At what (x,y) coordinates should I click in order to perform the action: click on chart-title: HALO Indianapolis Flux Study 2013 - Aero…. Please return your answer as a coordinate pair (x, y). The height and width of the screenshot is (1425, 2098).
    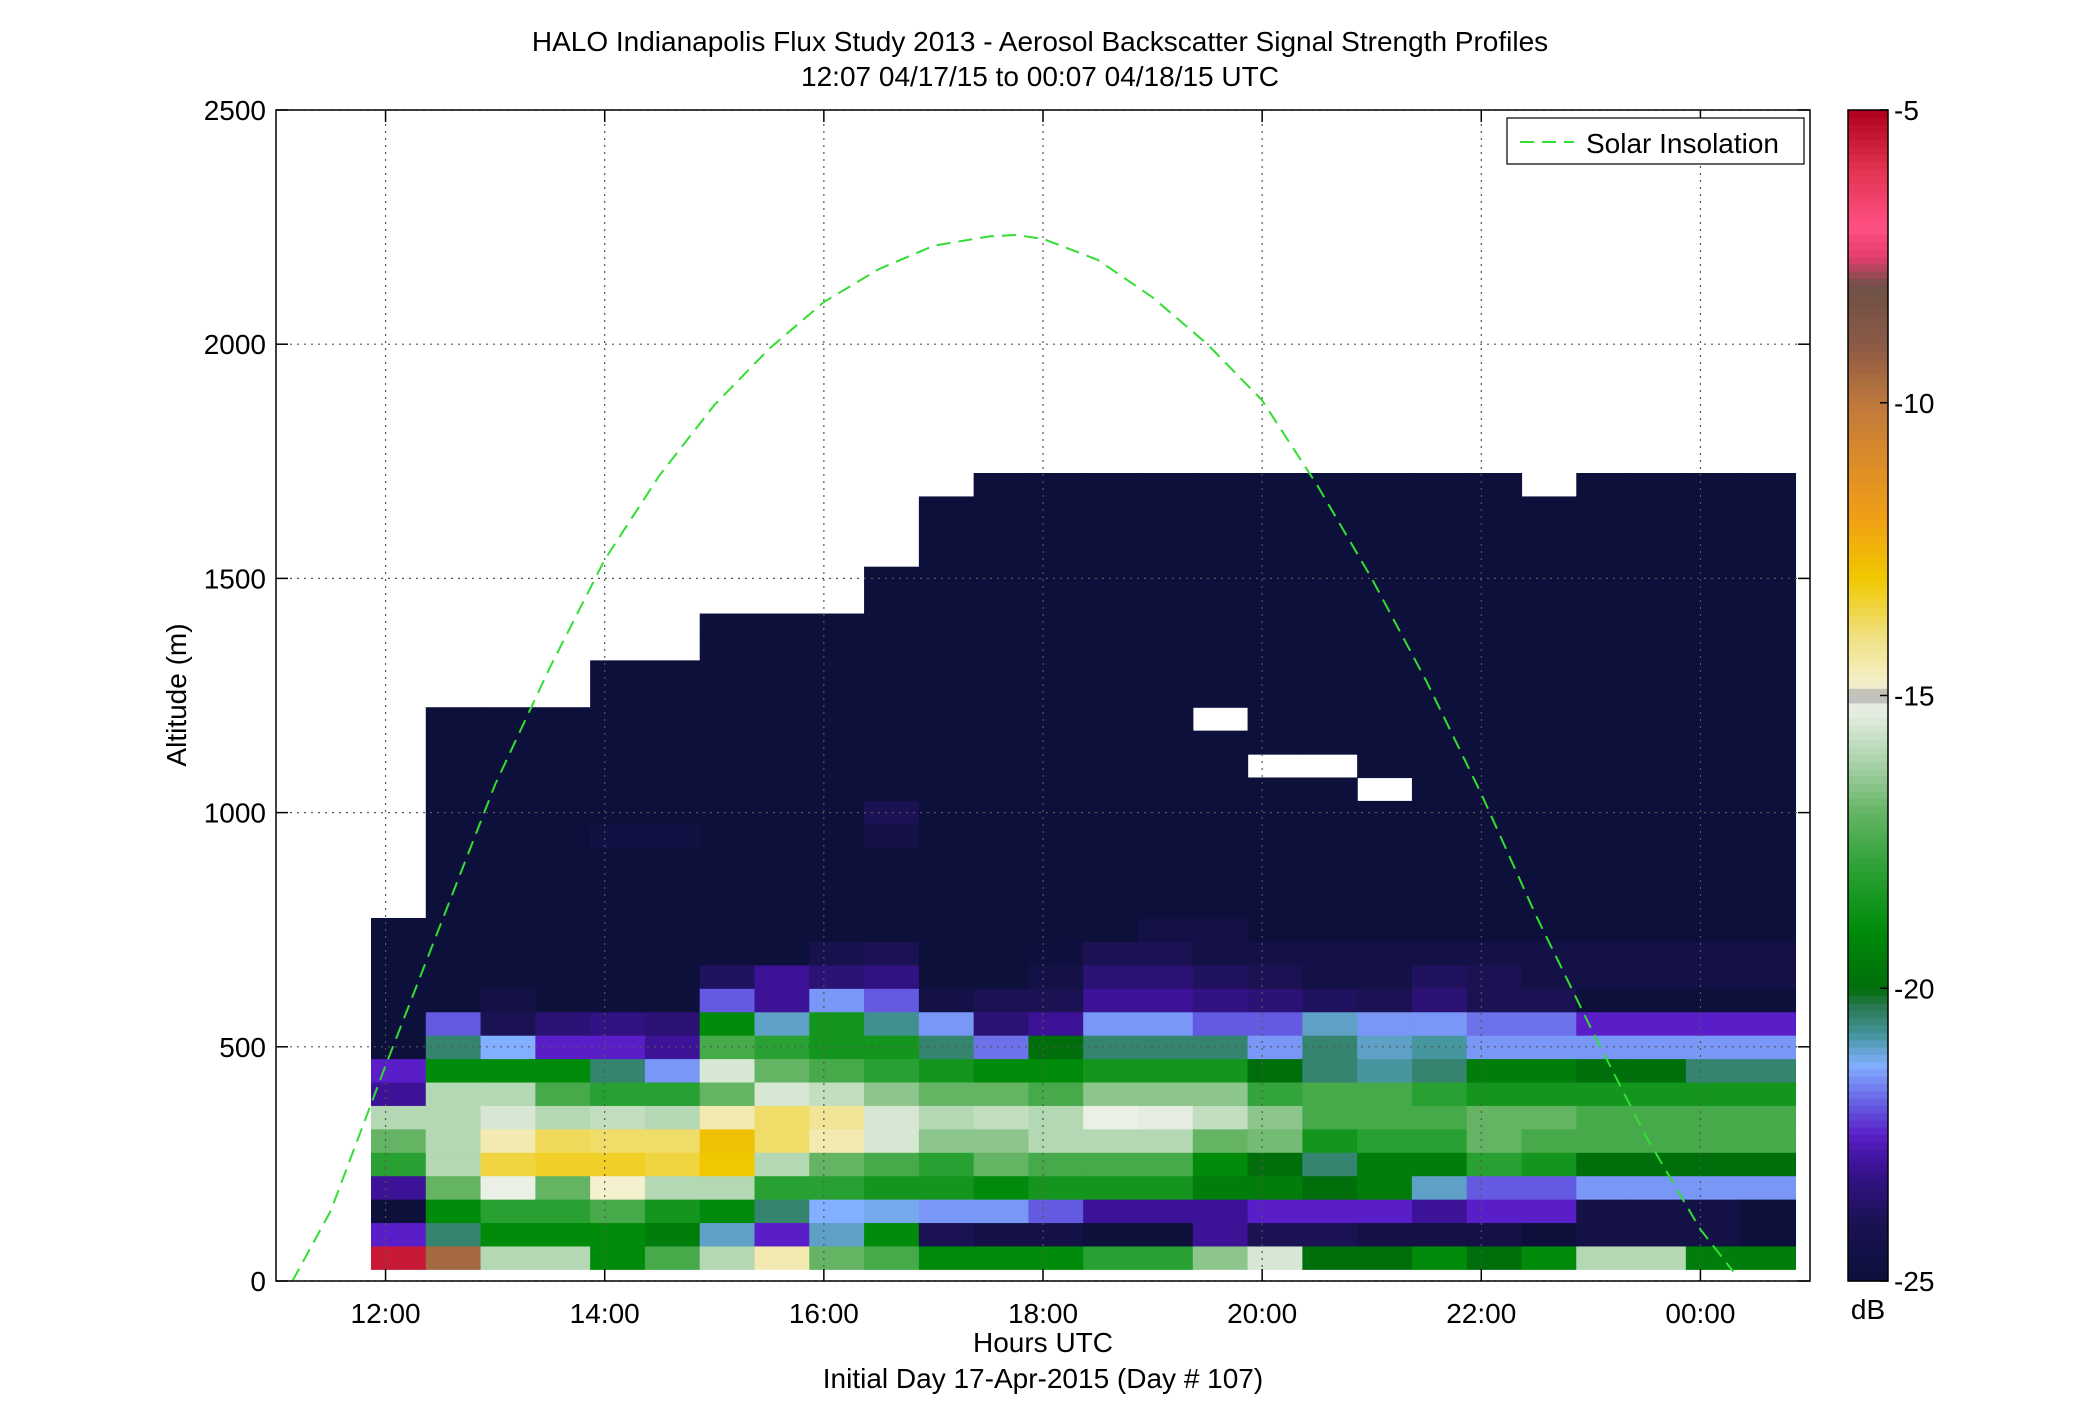
    Looking at the image, I should click on (1040, 41).